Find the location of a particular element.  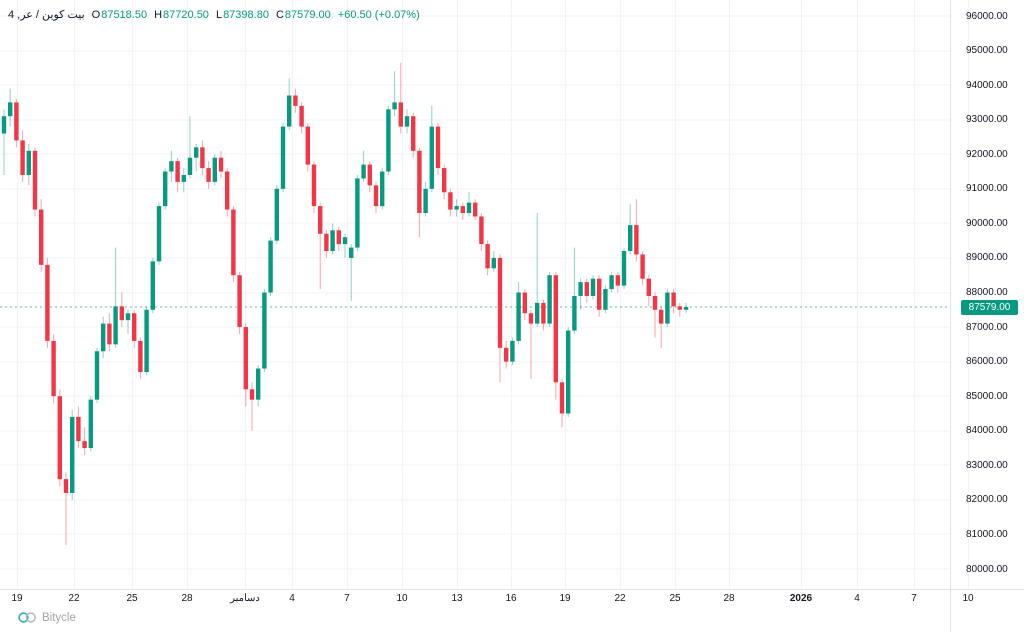

ohlc-open: O87518.50 is located at coordinates (119, 14).